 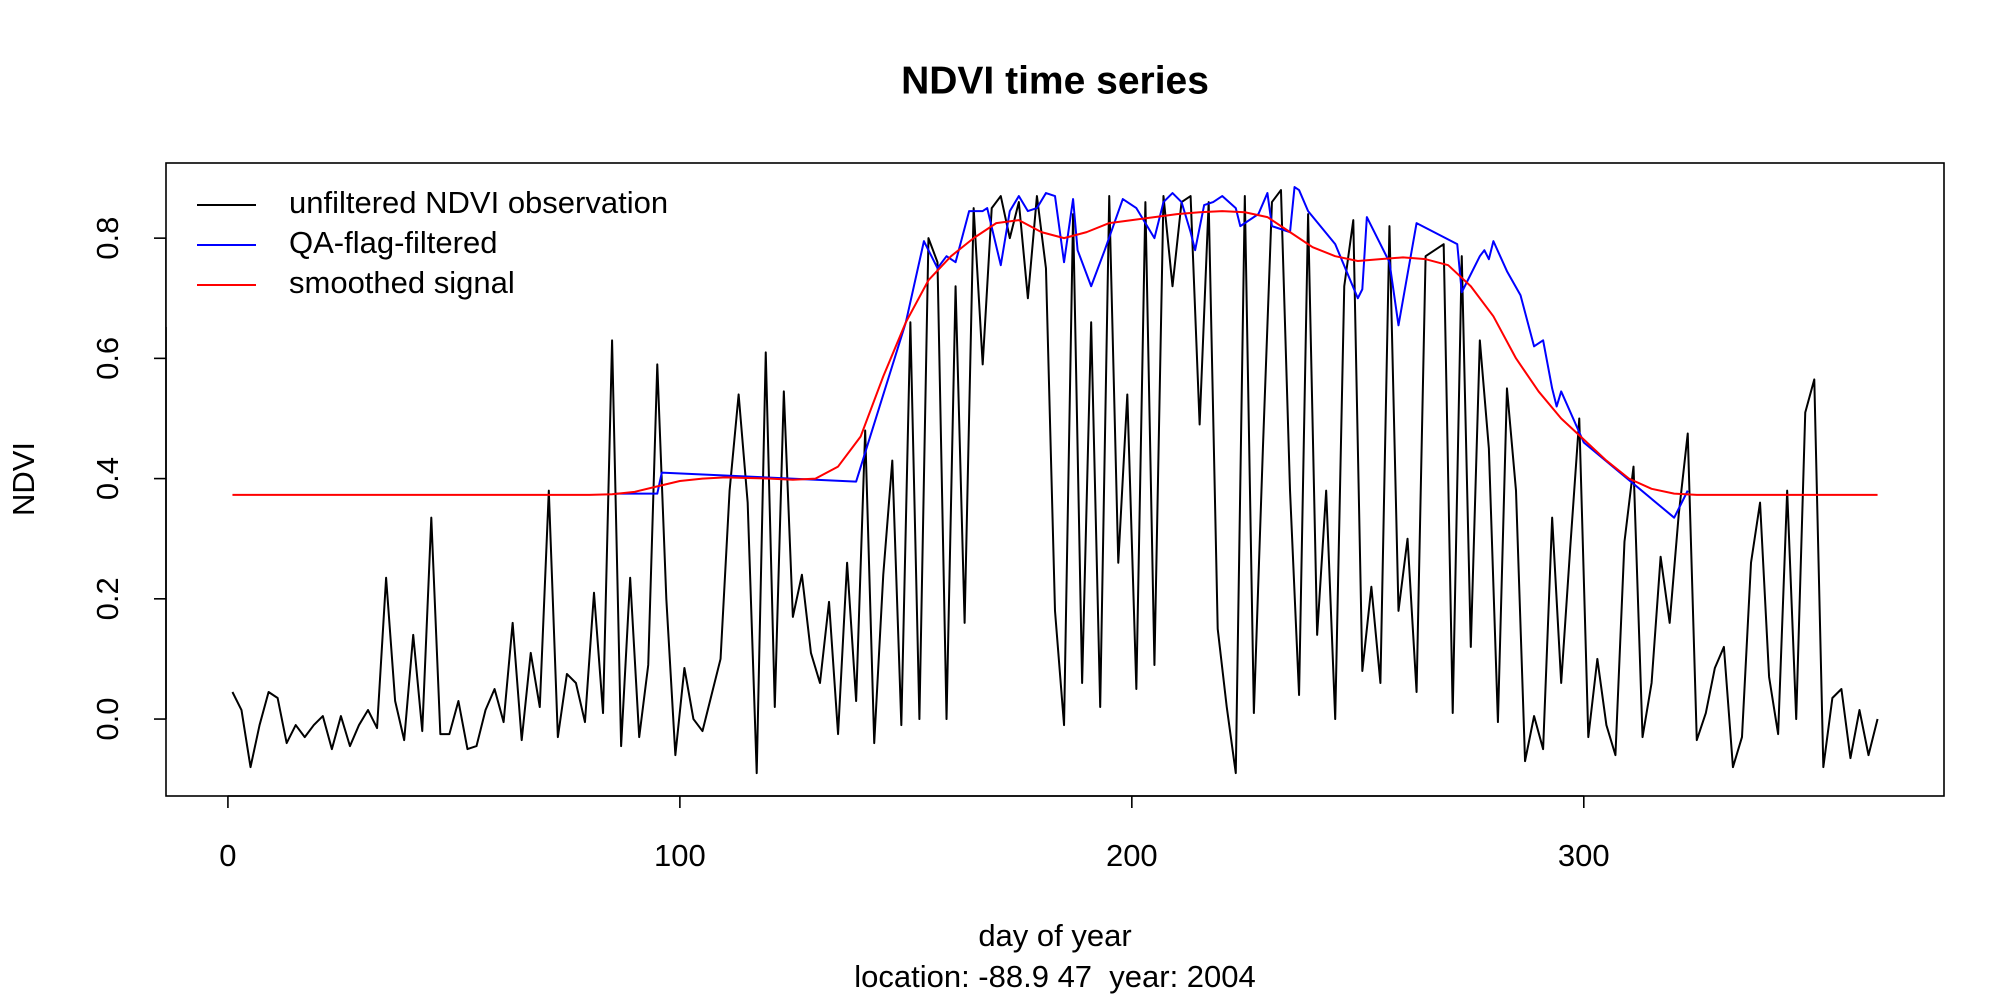 What do you see at coordinates (680, 855) in the screenshot?
I see `x-tick-label: 100` at bounding box center [680, 855].